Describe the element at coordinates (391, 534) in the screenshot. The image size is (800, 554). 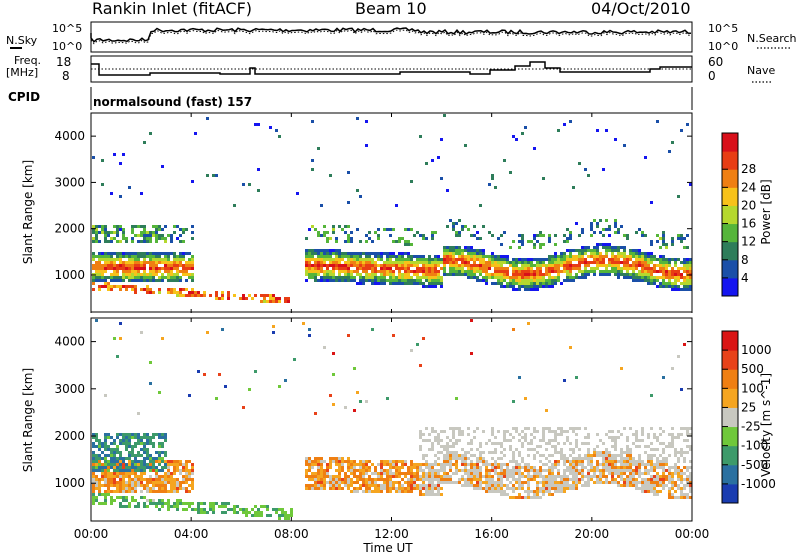
I see `x-tick-label: 12:00` at that location.